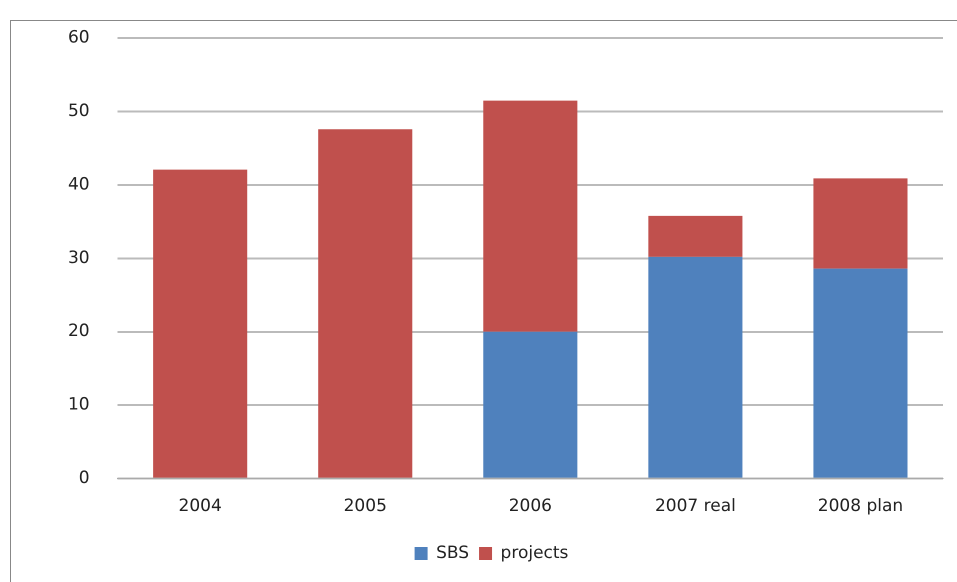 This screenshot has width=957, height=582. What do you see at coordinates (79, 404) in the screenshot?
I see `y-tick-label: 10` at bounding box center [79, 404].